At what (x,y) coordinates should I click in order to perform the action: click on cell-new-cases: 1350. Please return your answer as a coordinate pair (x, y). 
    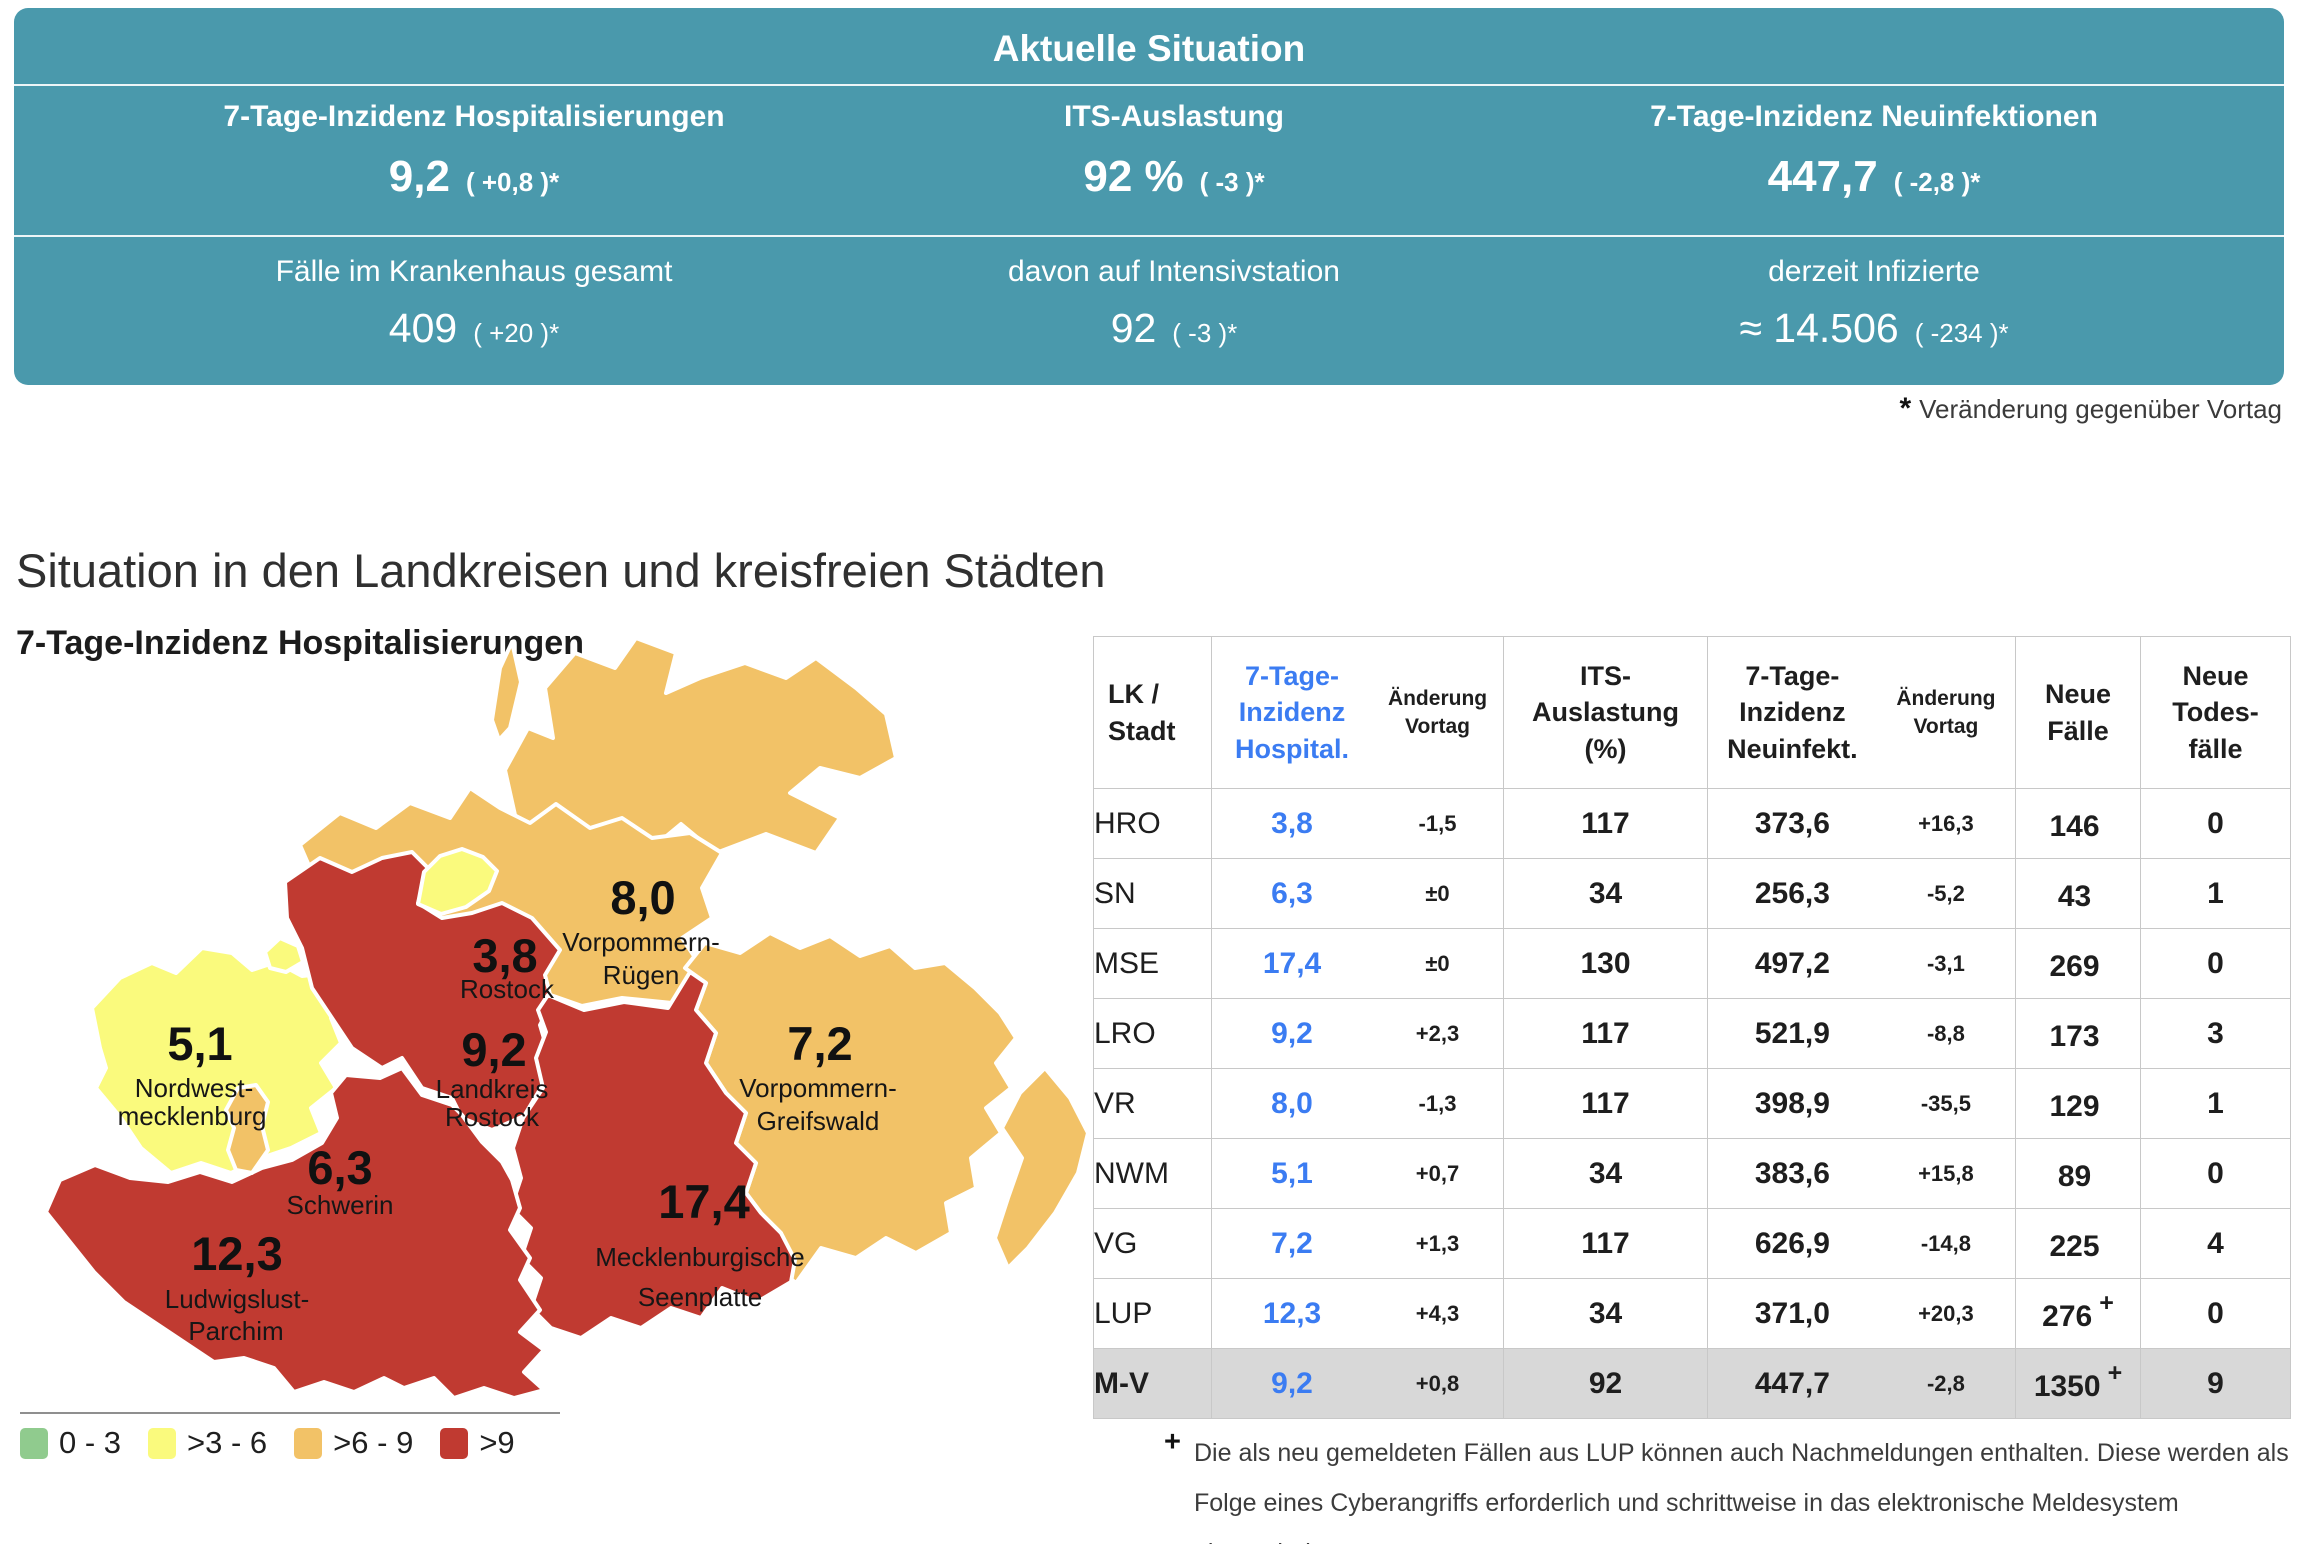
    Looking at the image, I should click on (2067, 1386).